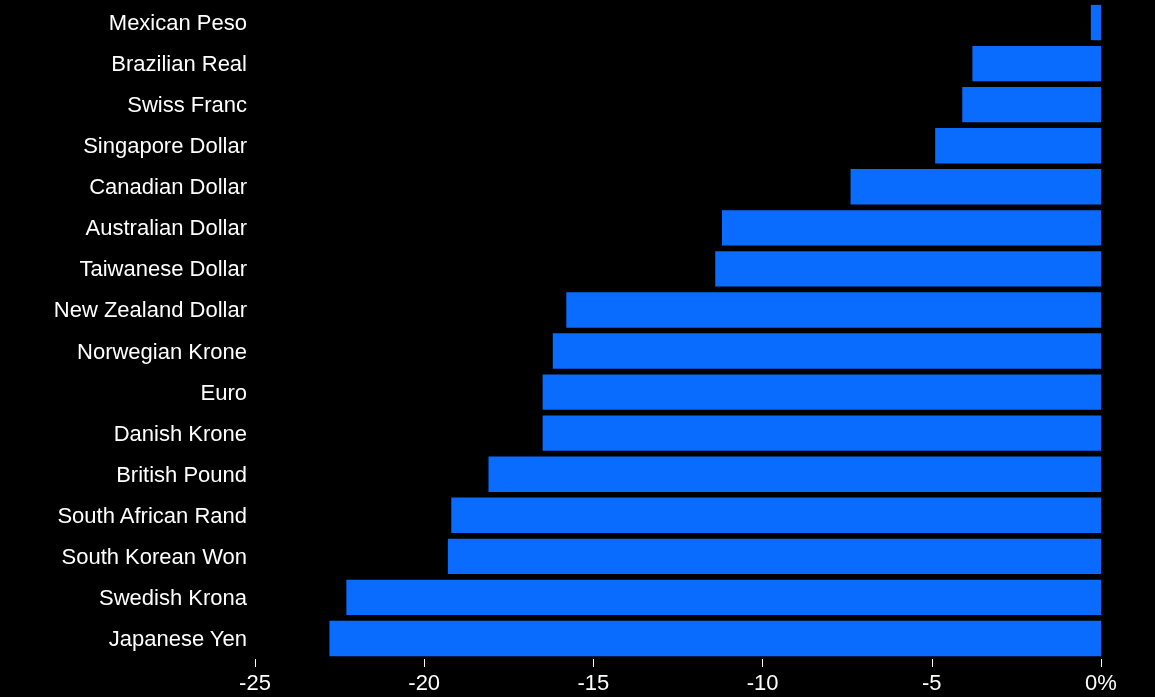  What do you see at coordinates (152, 515) in the screenshot?
I see `y-tick-label: South African Rand` at bounding box center [152, 515].